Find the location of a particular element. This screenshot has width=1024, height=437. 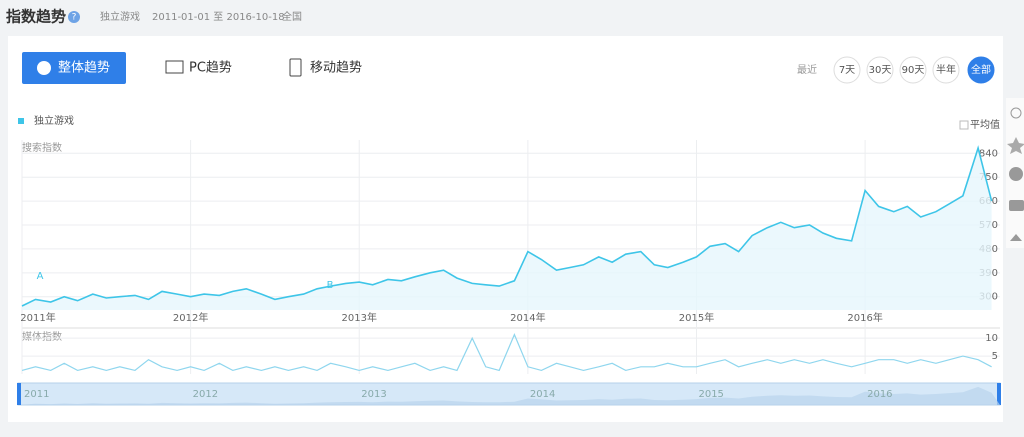

title: 指数趋势 is located at coordinates (36, 17).